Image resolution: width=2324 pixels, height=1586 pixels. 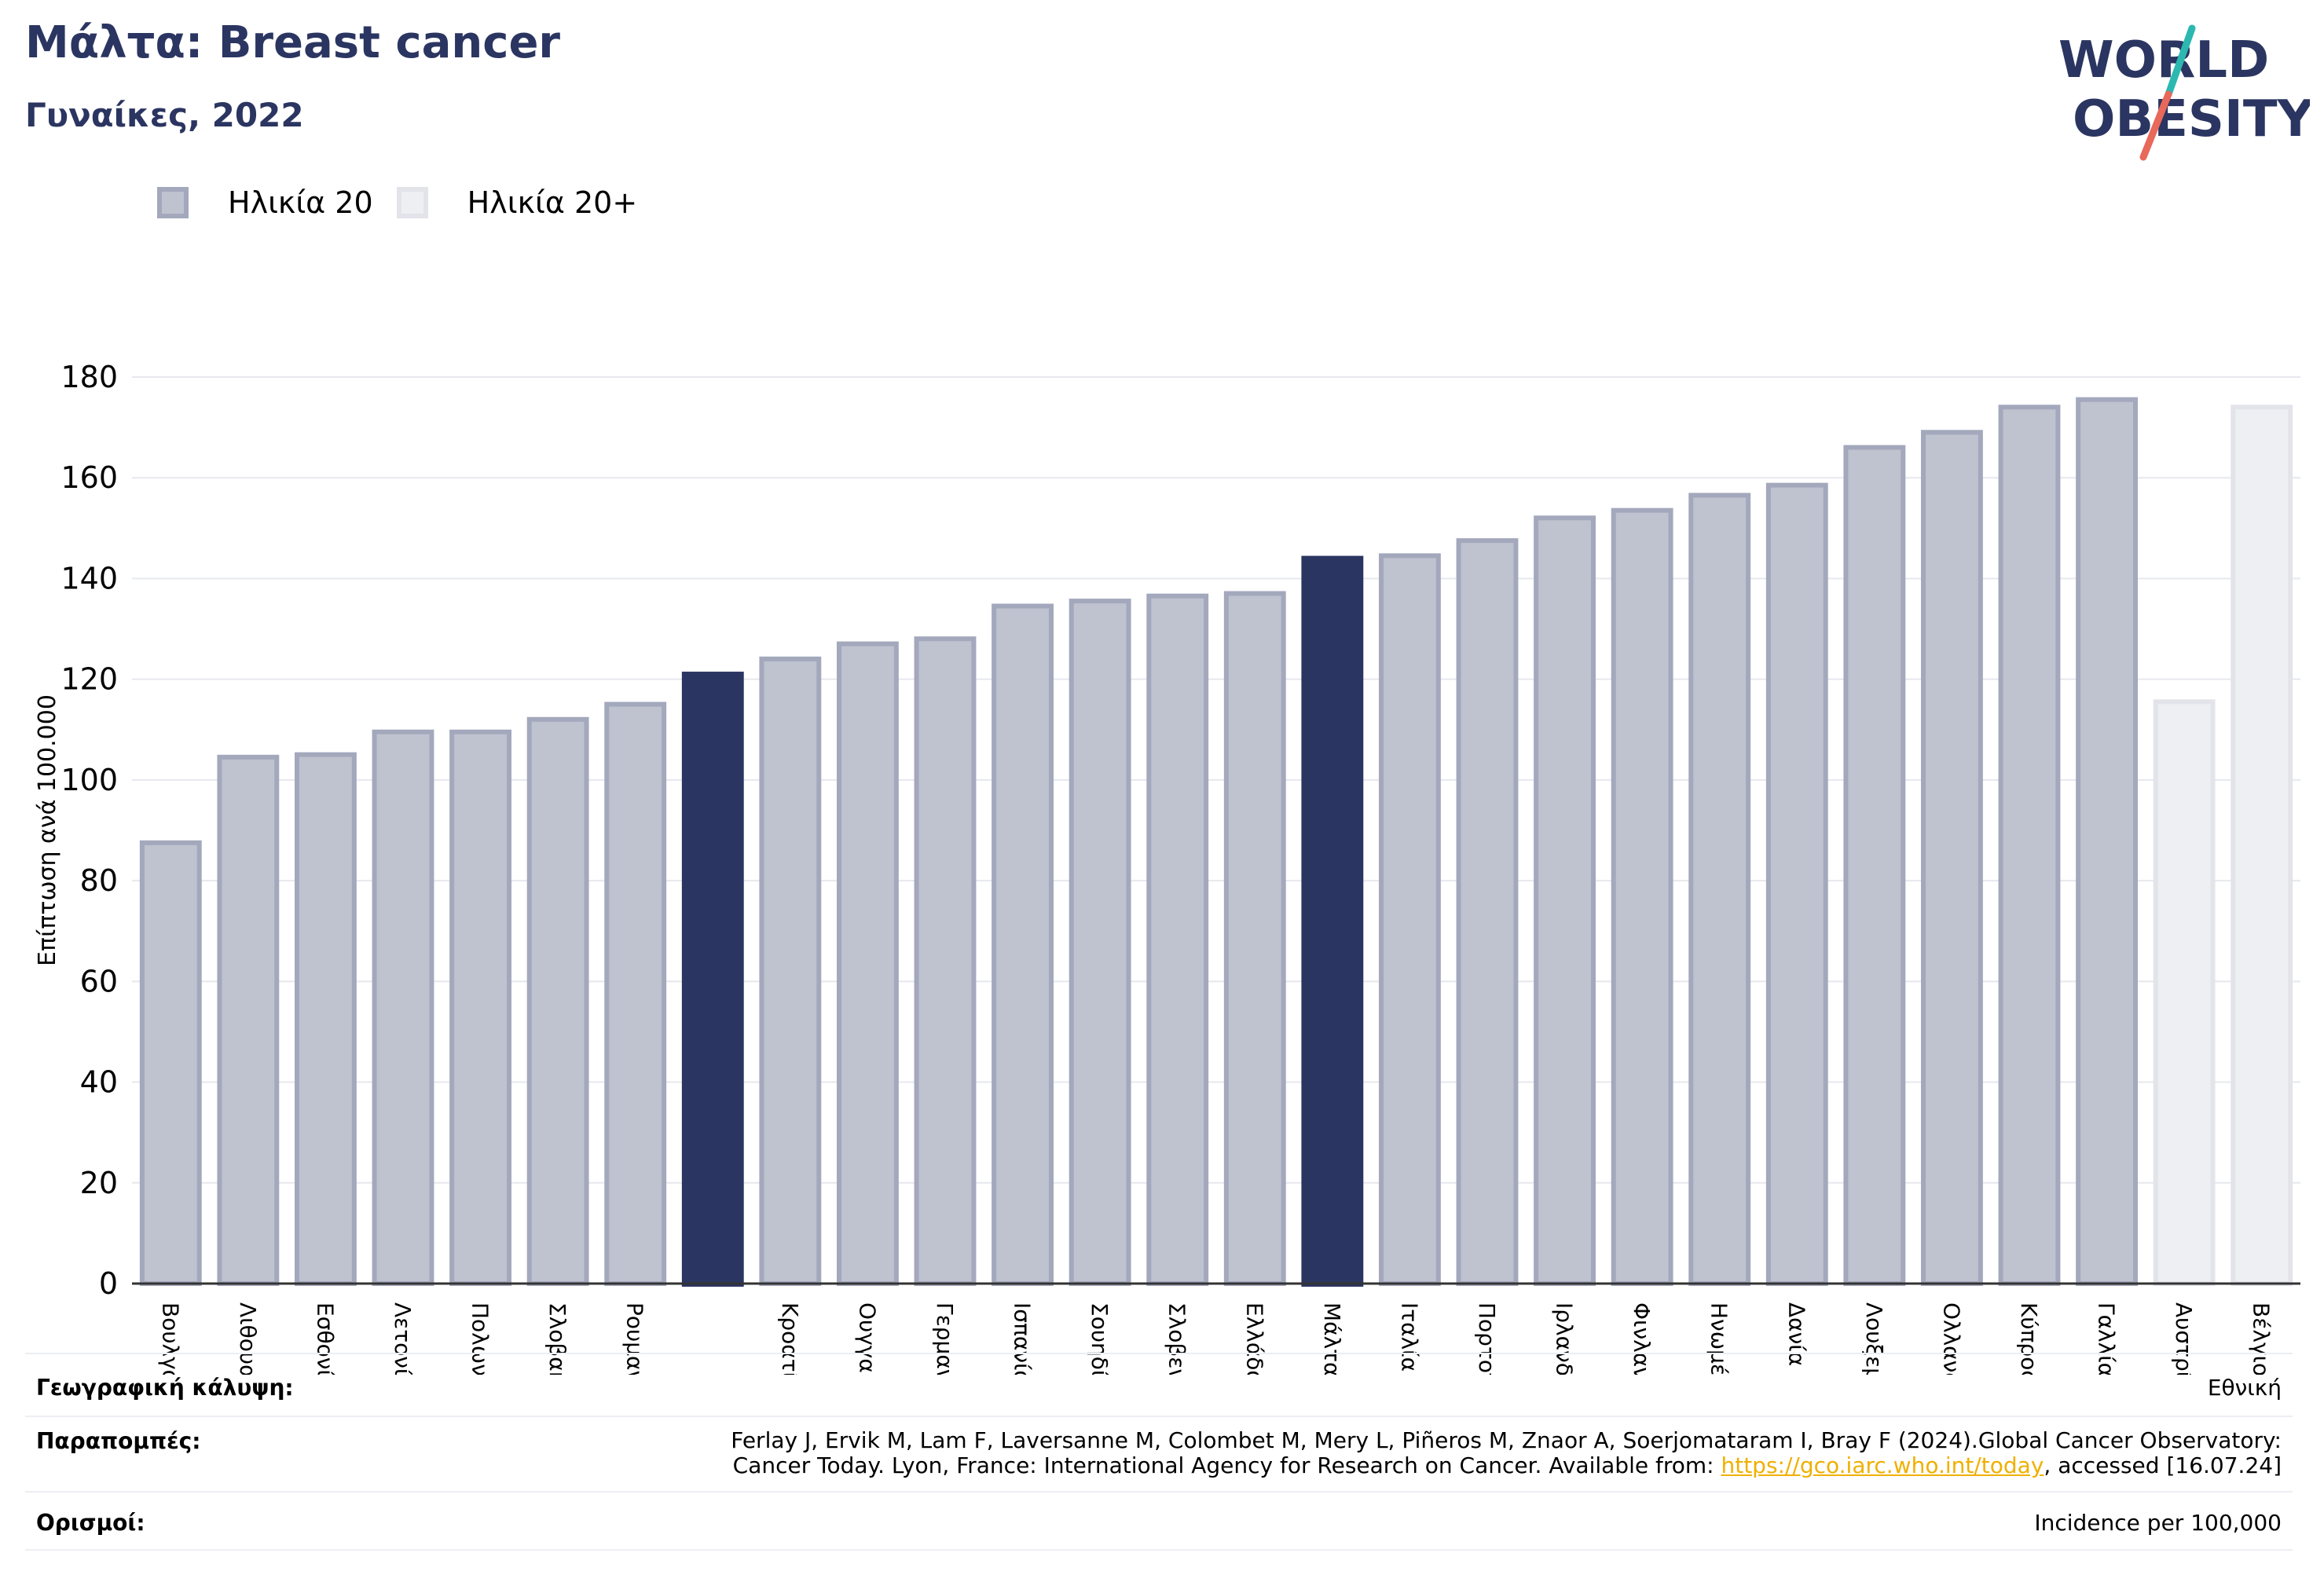 What do you see at coordinates (1023, 1338) in the screenshot?
I see `x-tick-label: Ισπανία` at bounding box center [1023, 1338].